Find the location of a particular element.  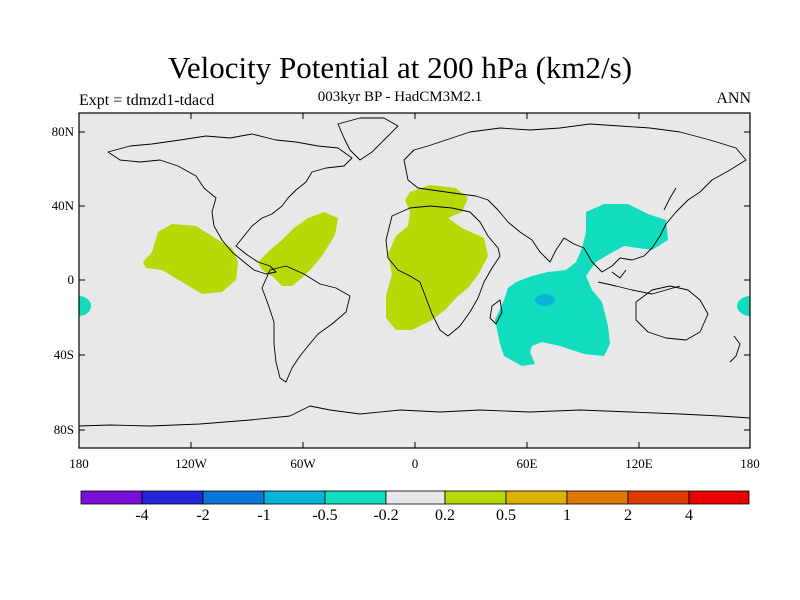

coast-australia is located at coordinates (672, 313).